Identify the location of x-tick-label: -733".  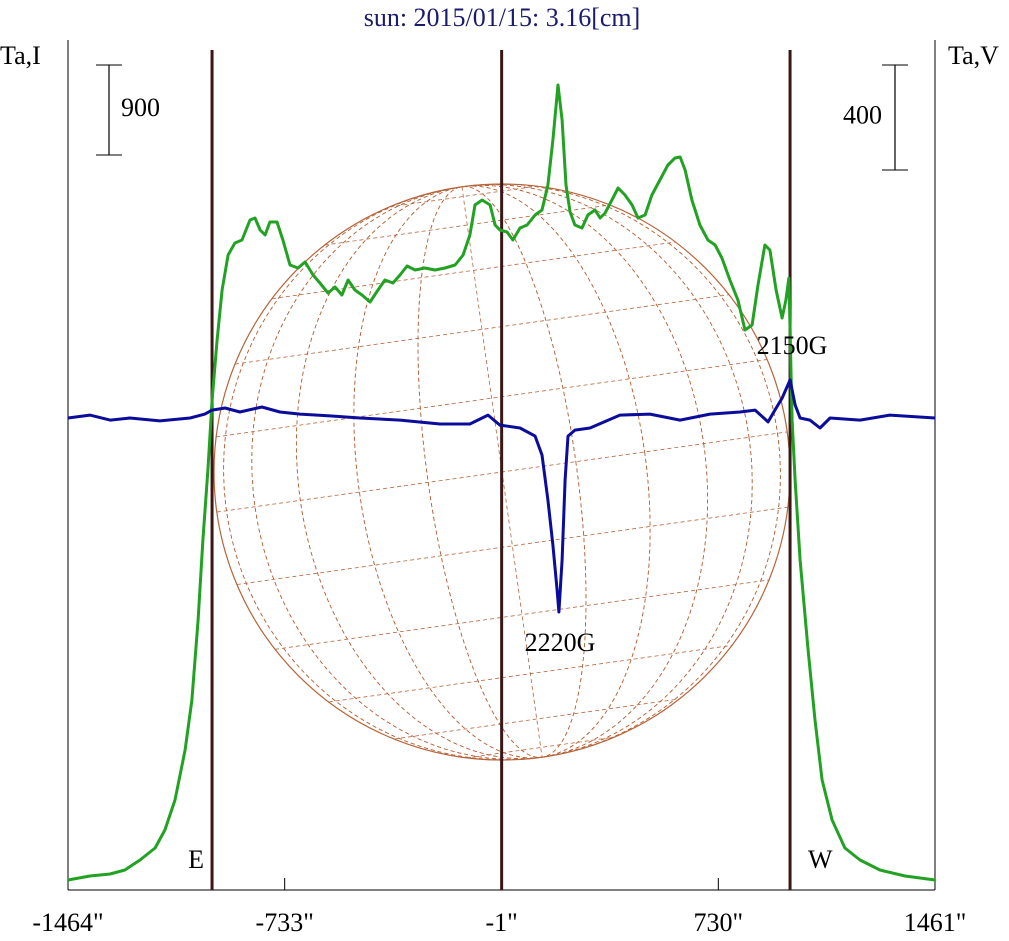
(285, 922).